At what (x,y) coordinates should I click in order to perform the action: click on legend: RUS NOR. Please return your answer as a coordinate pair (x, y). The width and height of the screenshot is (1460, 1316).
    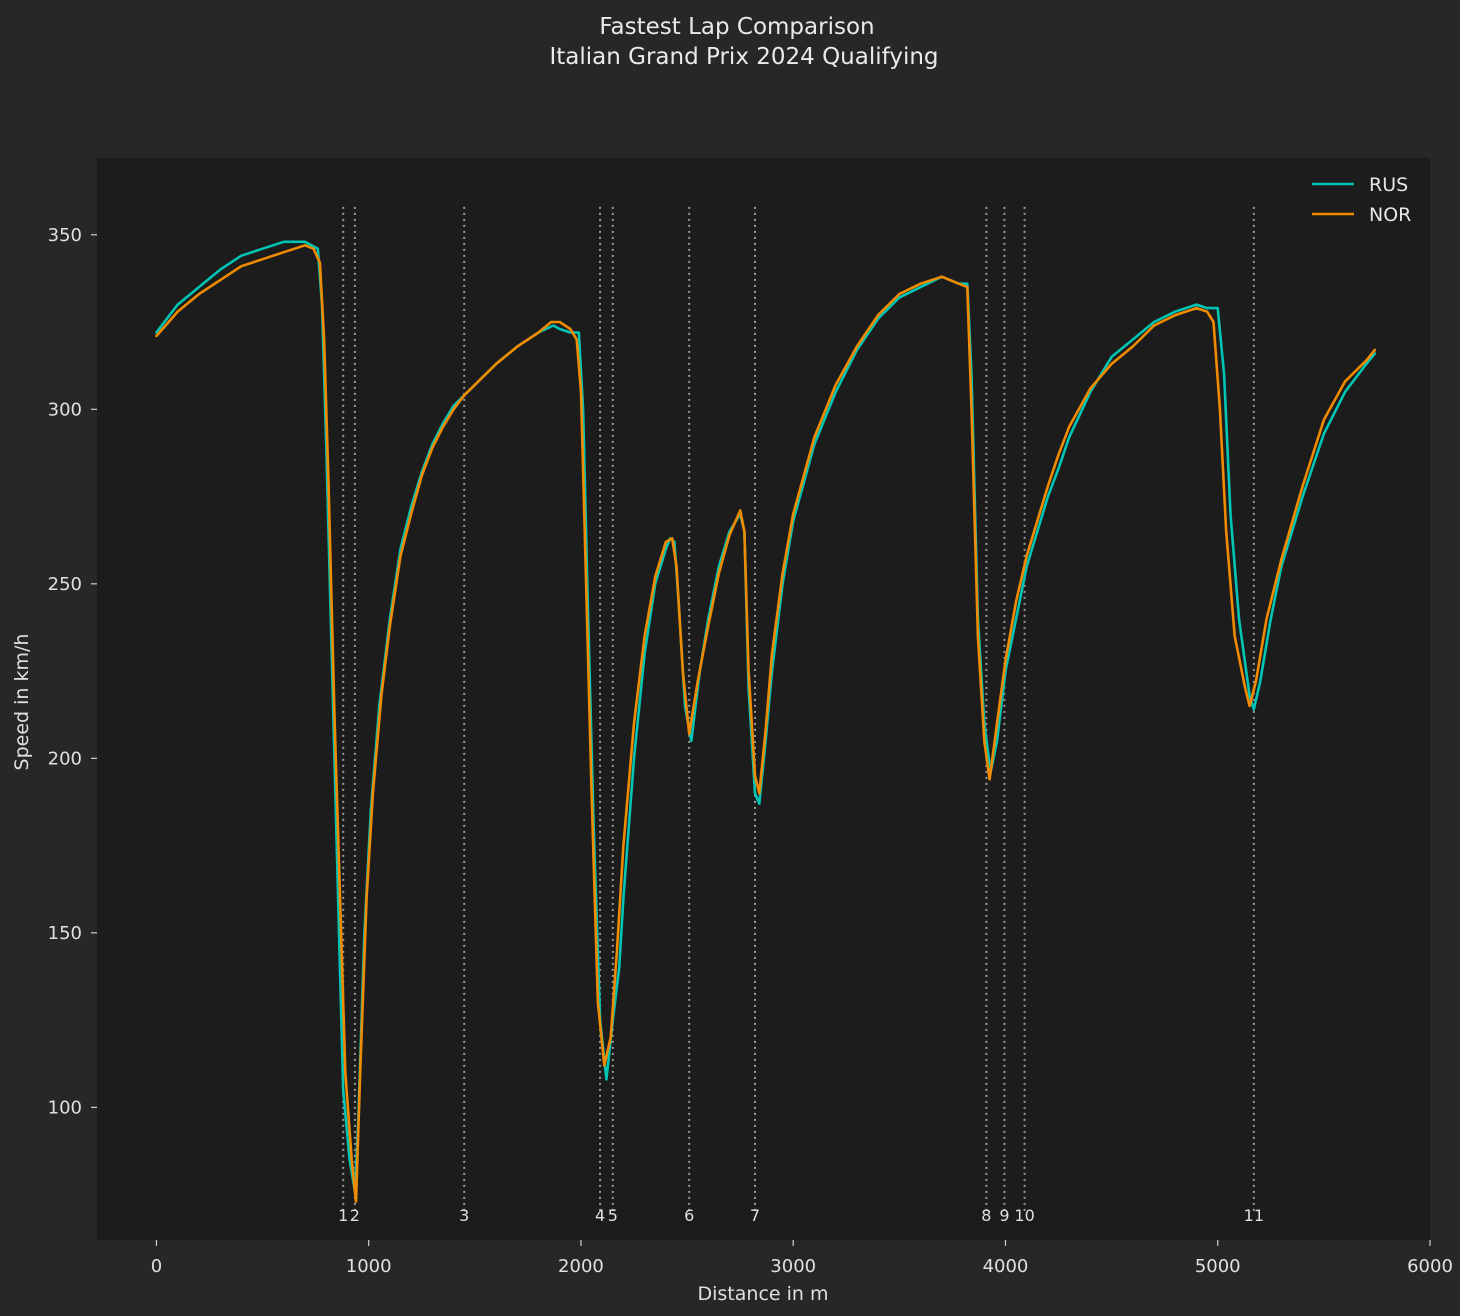
    Looking at the image, I should click on (1361, 200).